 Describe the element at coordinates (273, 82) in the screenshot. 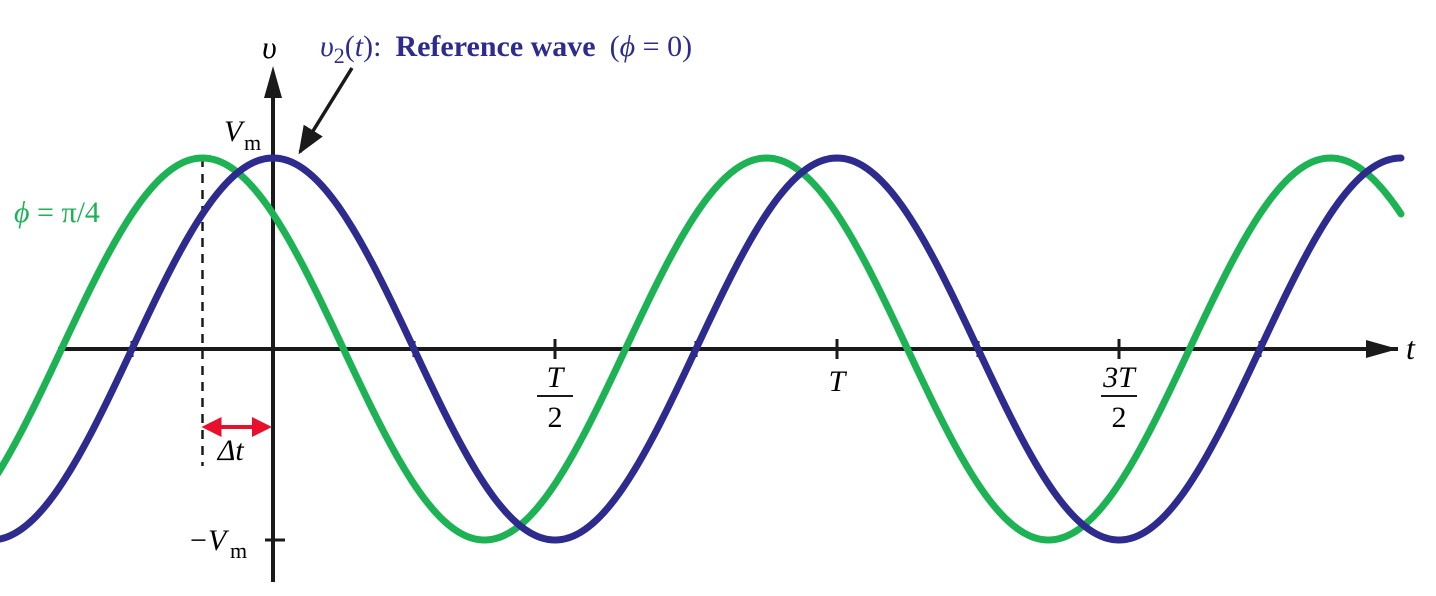

I see `y-axis-arrow` at that location.